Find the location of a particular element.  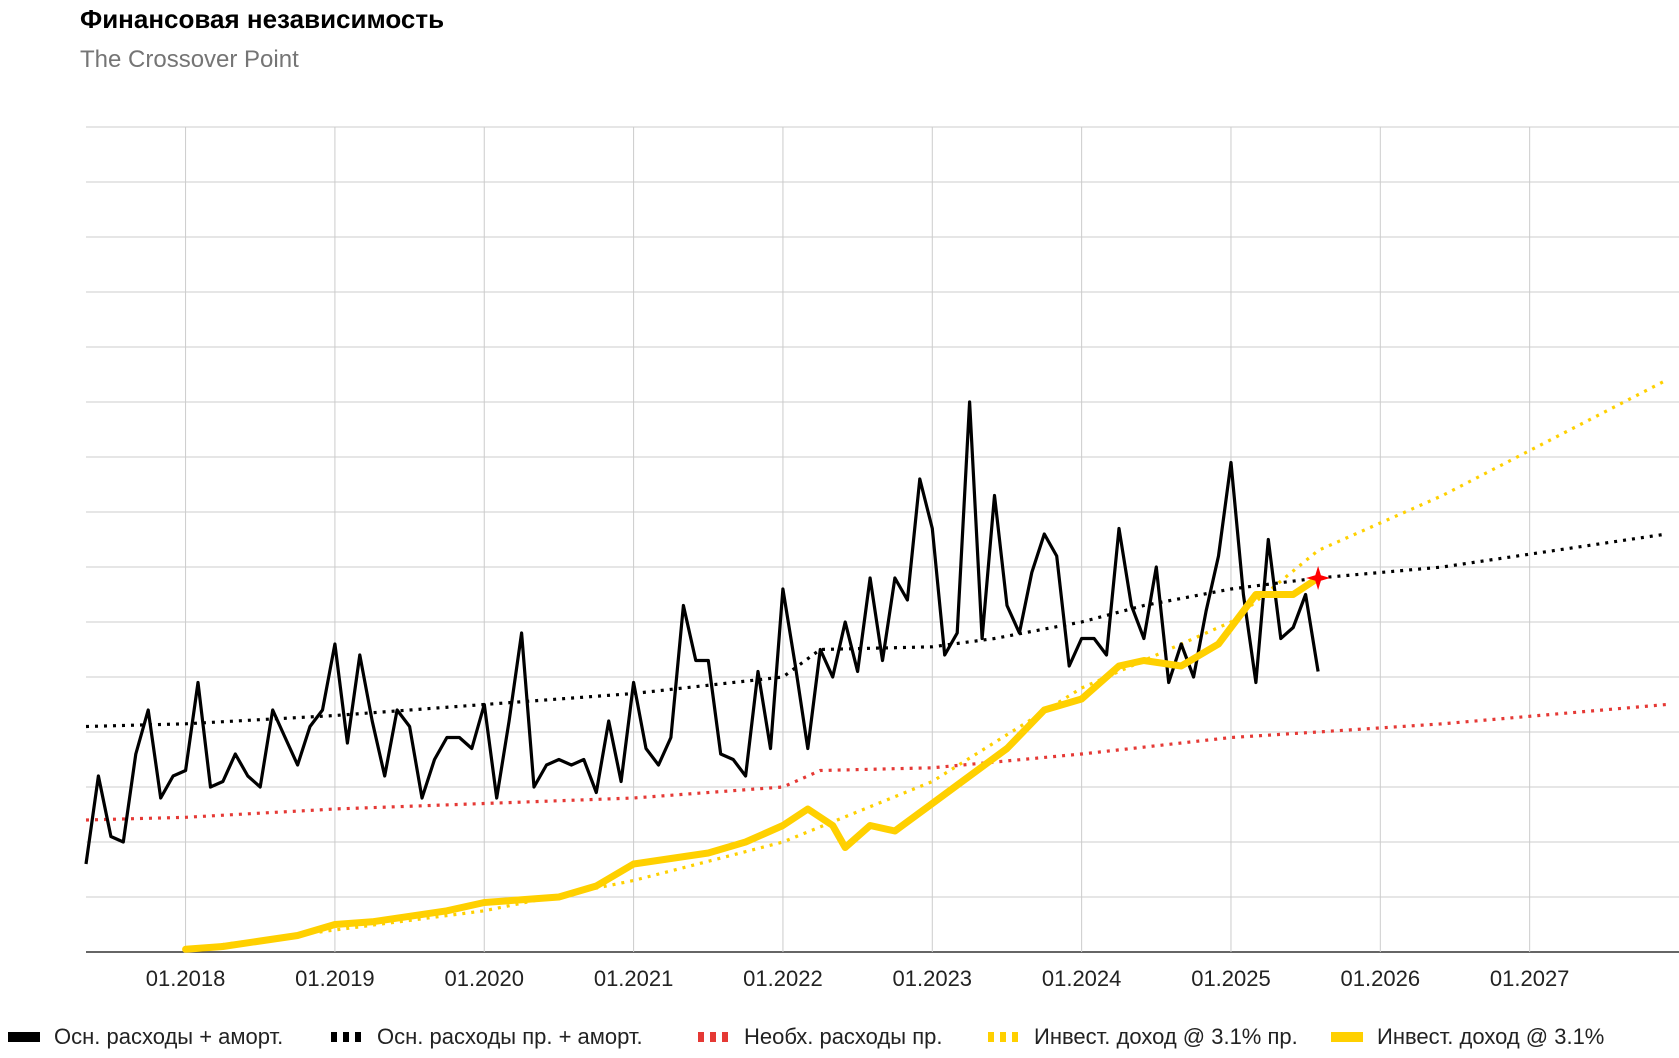

x-tick-label: 01.2022 is located at coordinates (783, 978).